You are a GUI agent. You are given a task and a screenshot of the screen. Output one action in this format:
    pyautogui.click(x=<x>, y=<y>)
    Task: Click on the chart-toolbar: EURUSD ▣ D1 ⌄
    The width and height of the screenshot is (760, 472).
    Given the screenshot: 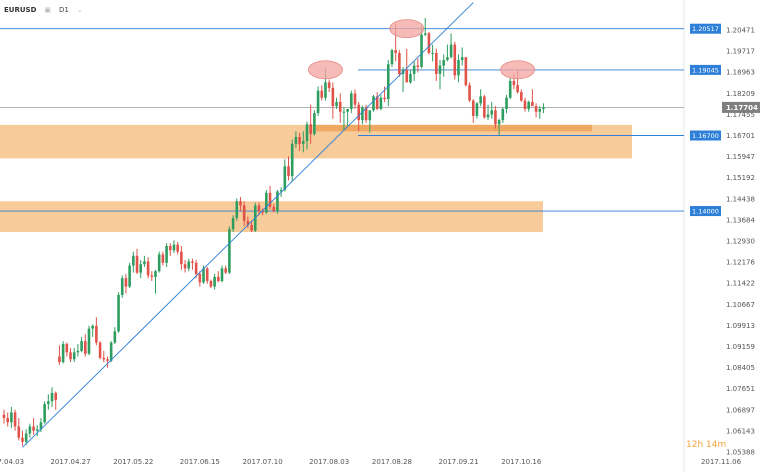 What is the action you would take?
    pyautogui.click(x=43, y=10)
    